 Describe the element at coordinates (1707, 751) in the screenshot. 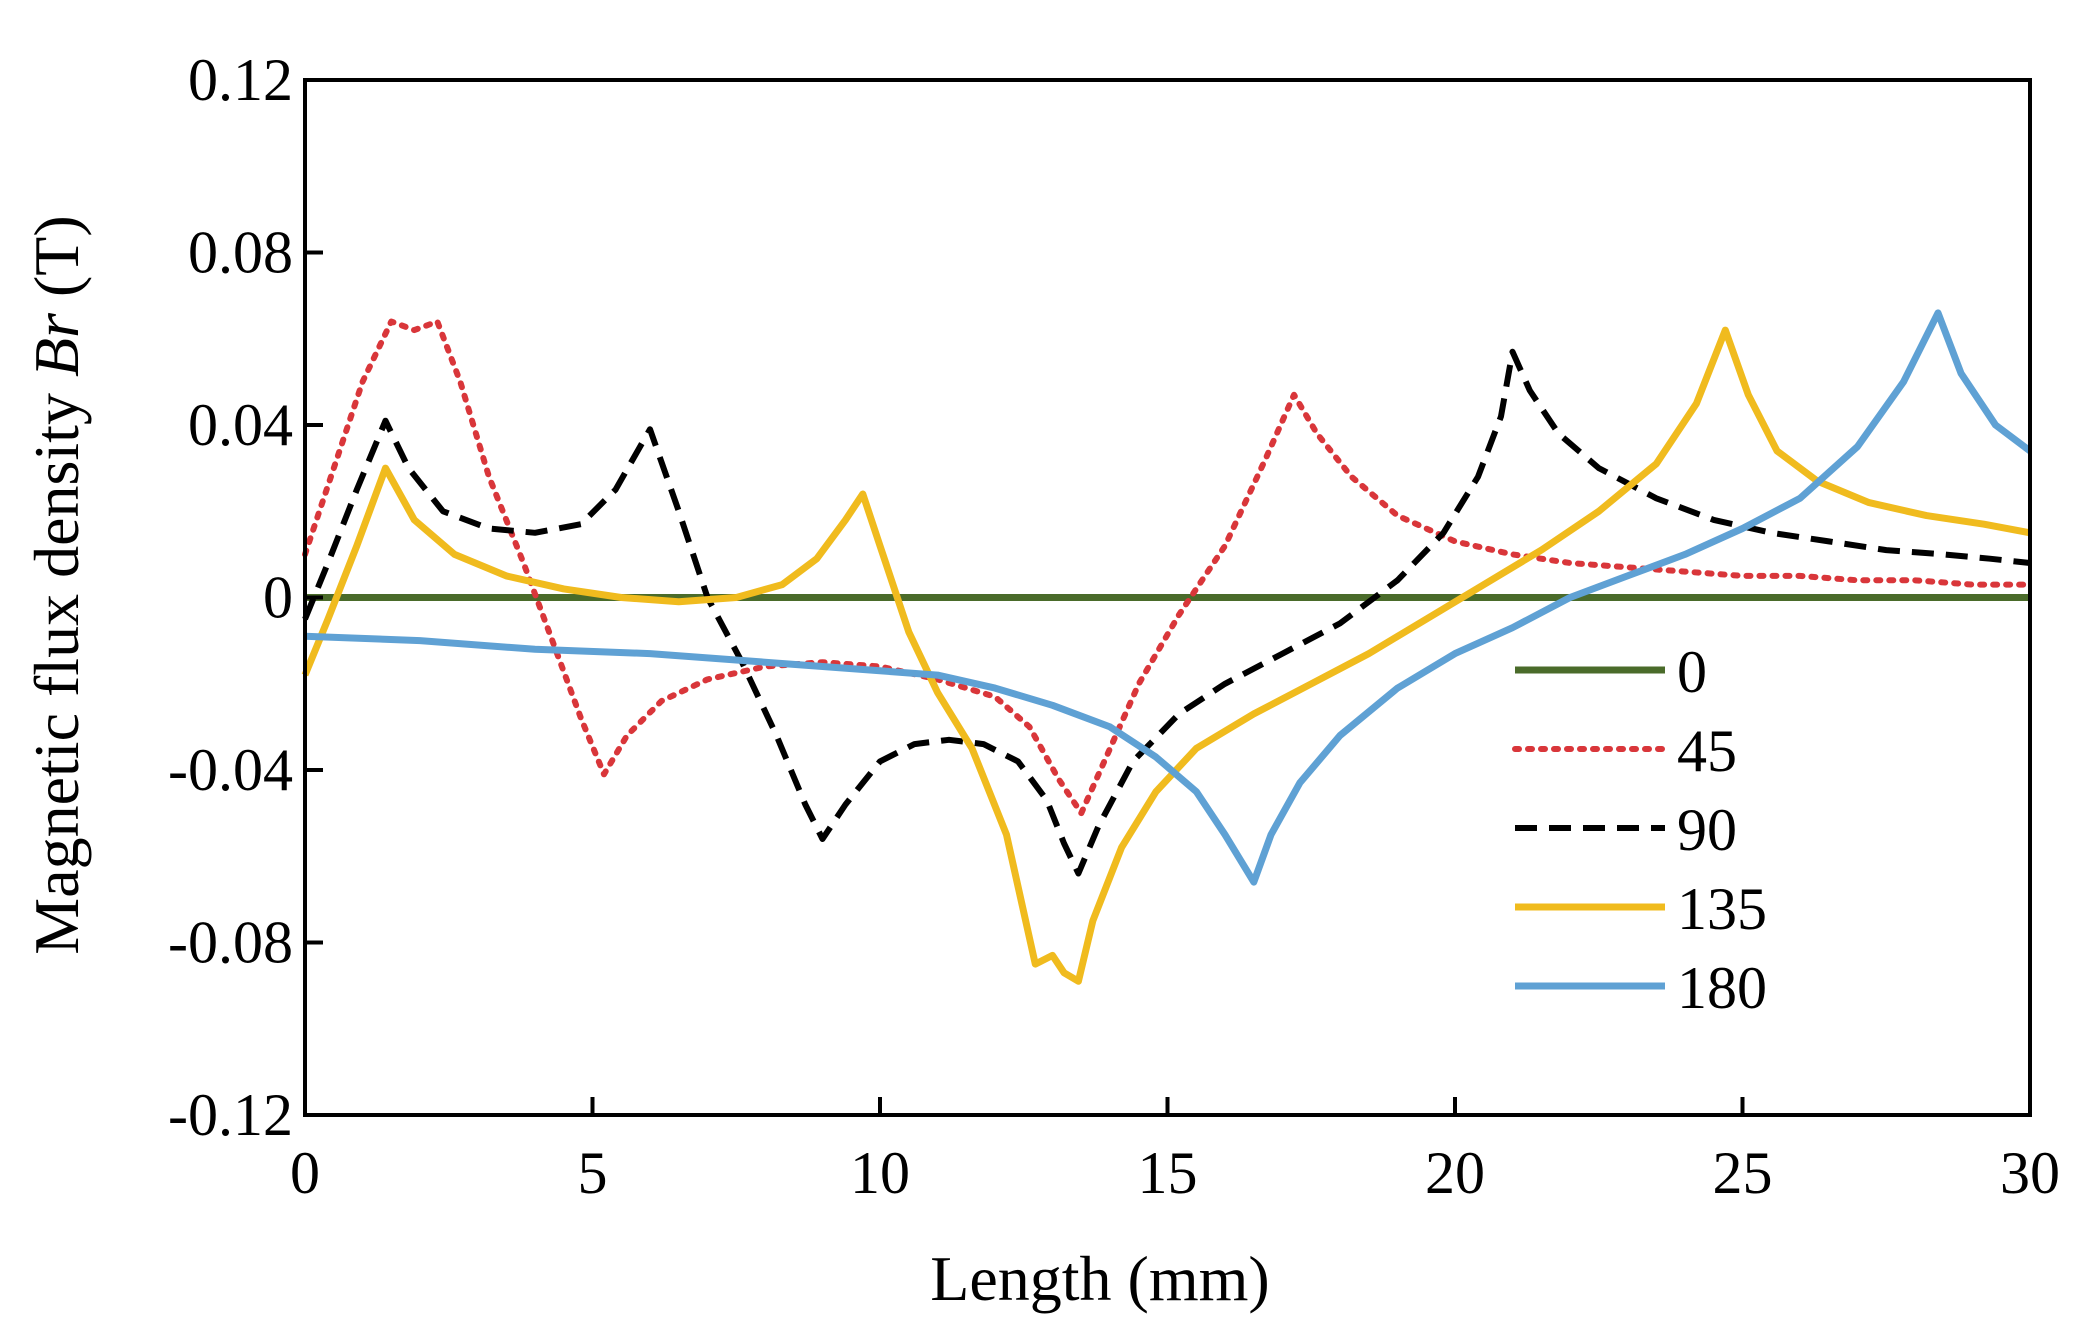

I see `legend-label-45: 45` at that location.